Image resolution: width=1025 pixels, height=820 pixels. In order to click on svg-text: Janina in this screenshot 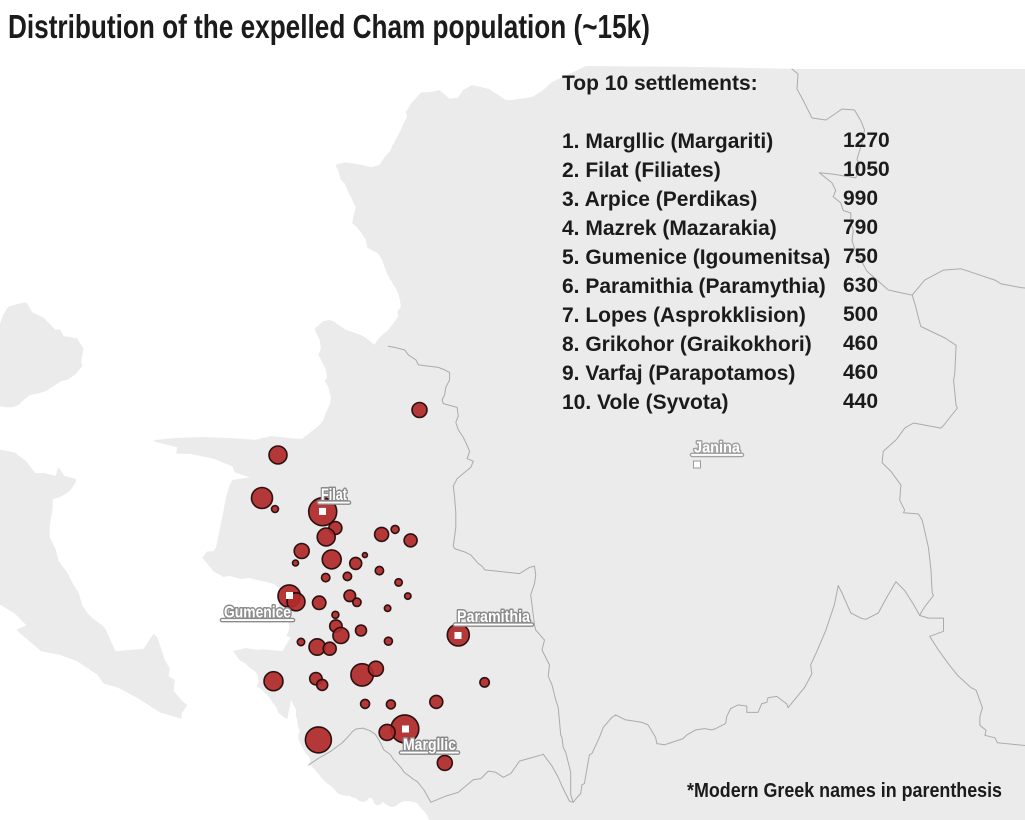, I will do `click(717, 447)`.